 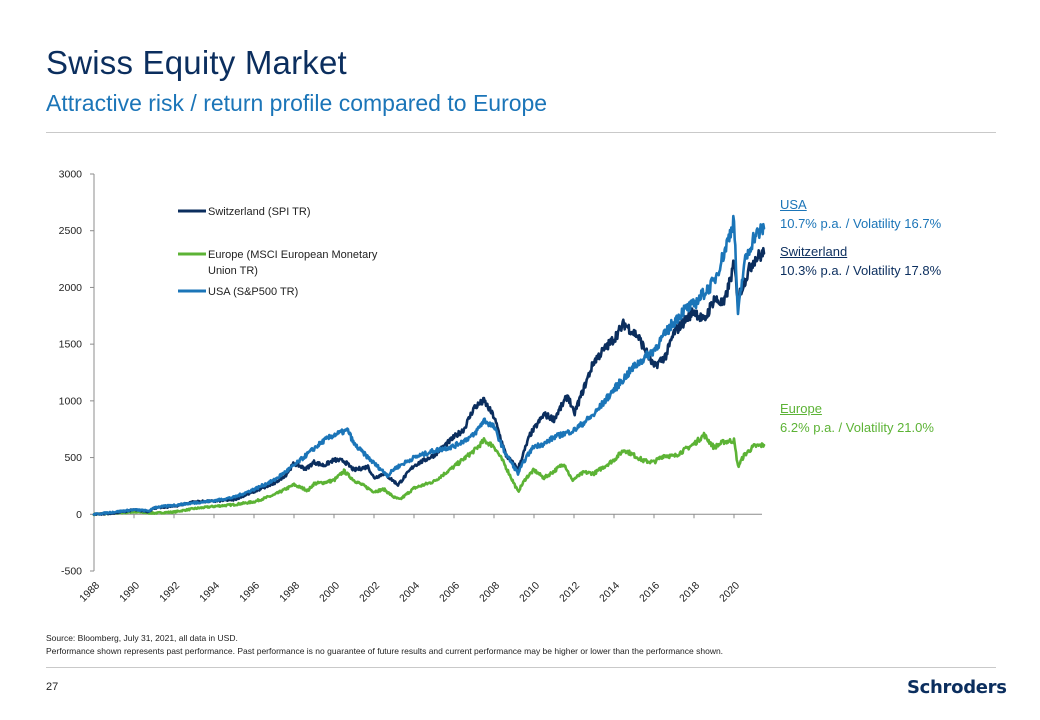 I want to click on x-tick-label: 1994, so click(x=209, y=592).